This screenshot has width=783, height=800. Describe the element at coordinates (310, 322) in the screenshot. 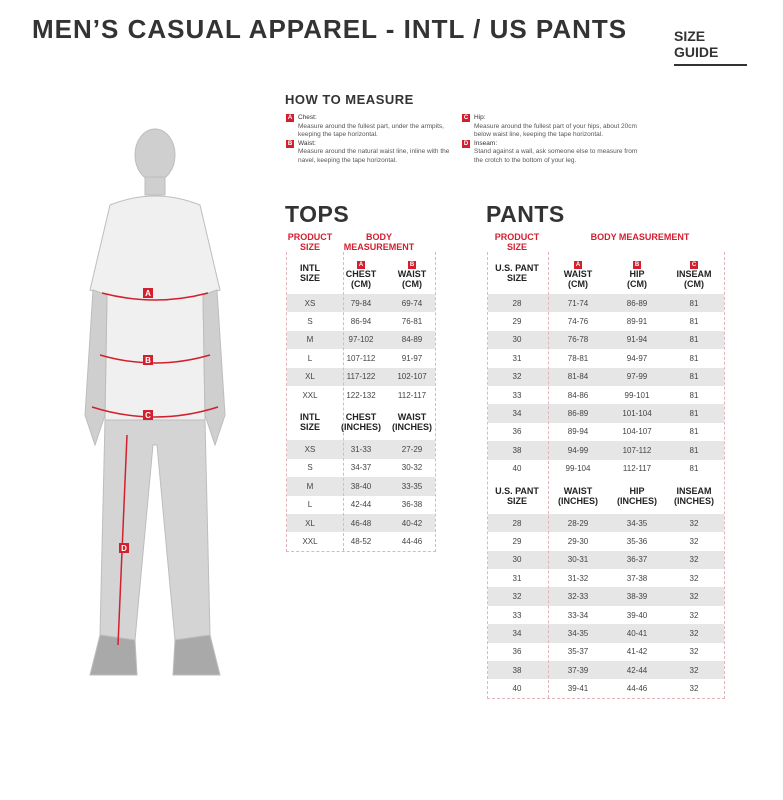

I see `table-cell: S` at that location.